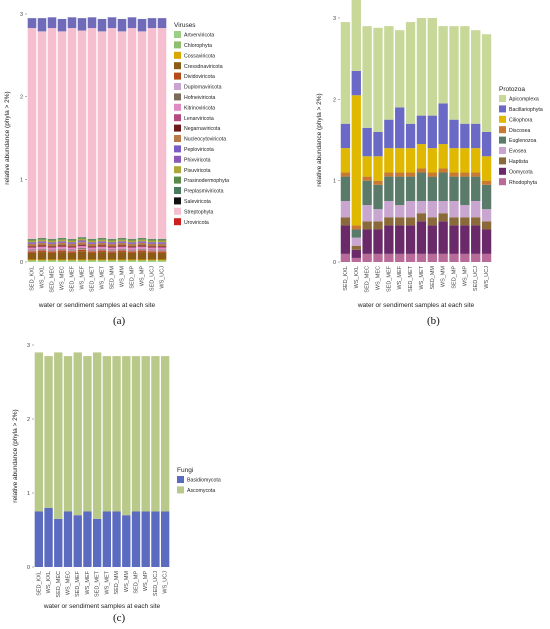 This screenshot has width=550, height=629. I want to click on x-tick-label: WS_MEF, so click(83, 277).